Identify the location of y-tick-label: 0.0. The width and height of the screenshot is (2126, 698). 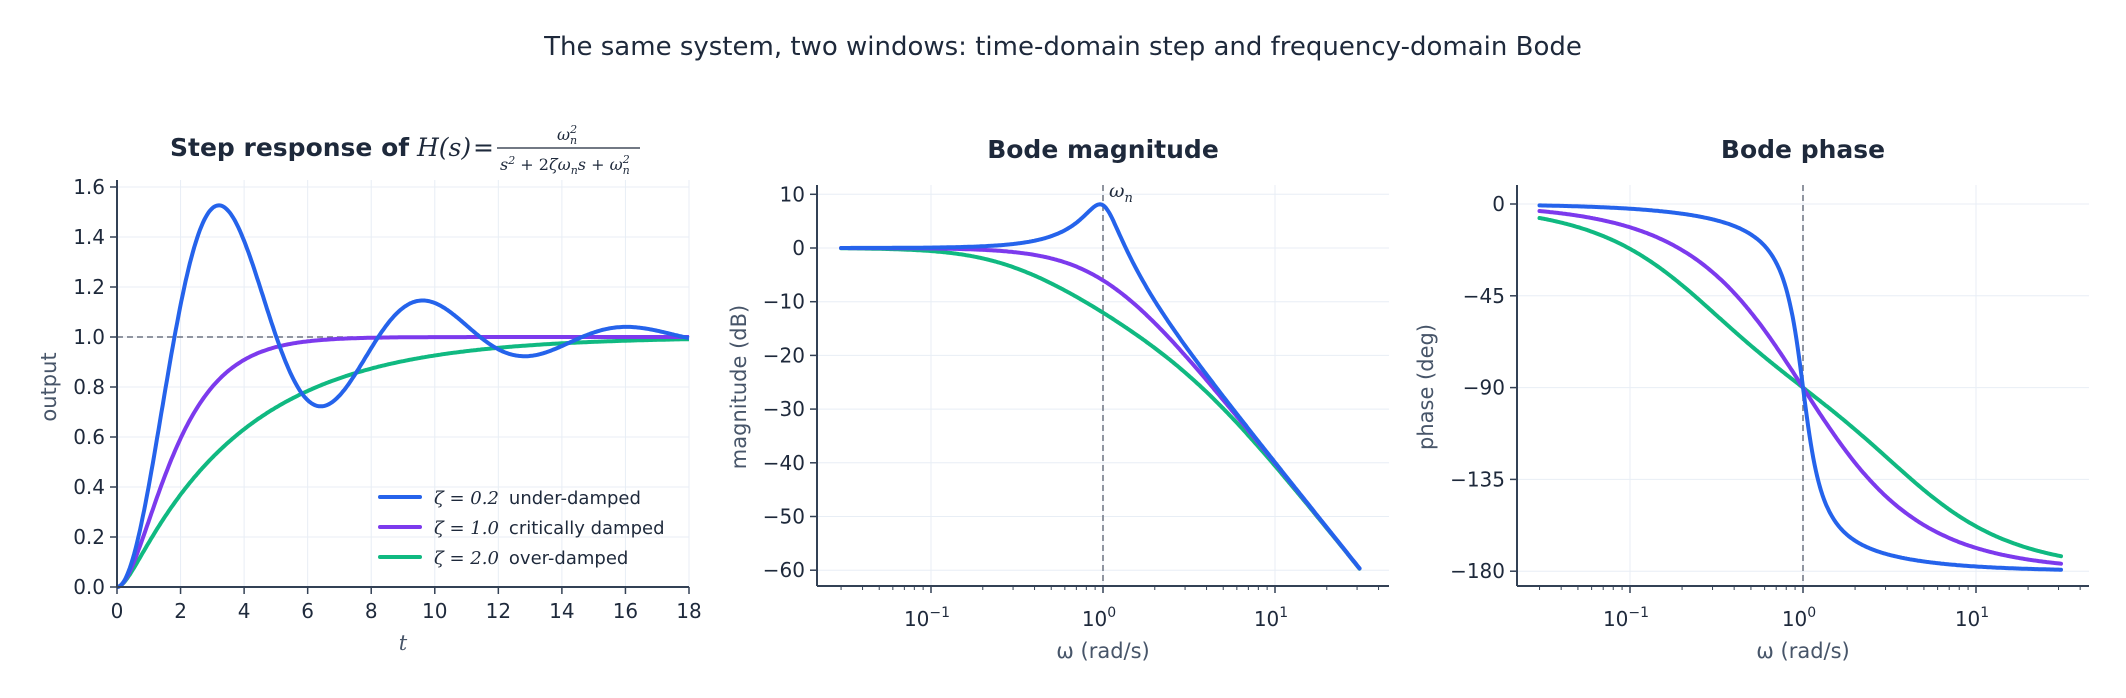
(89, 587).